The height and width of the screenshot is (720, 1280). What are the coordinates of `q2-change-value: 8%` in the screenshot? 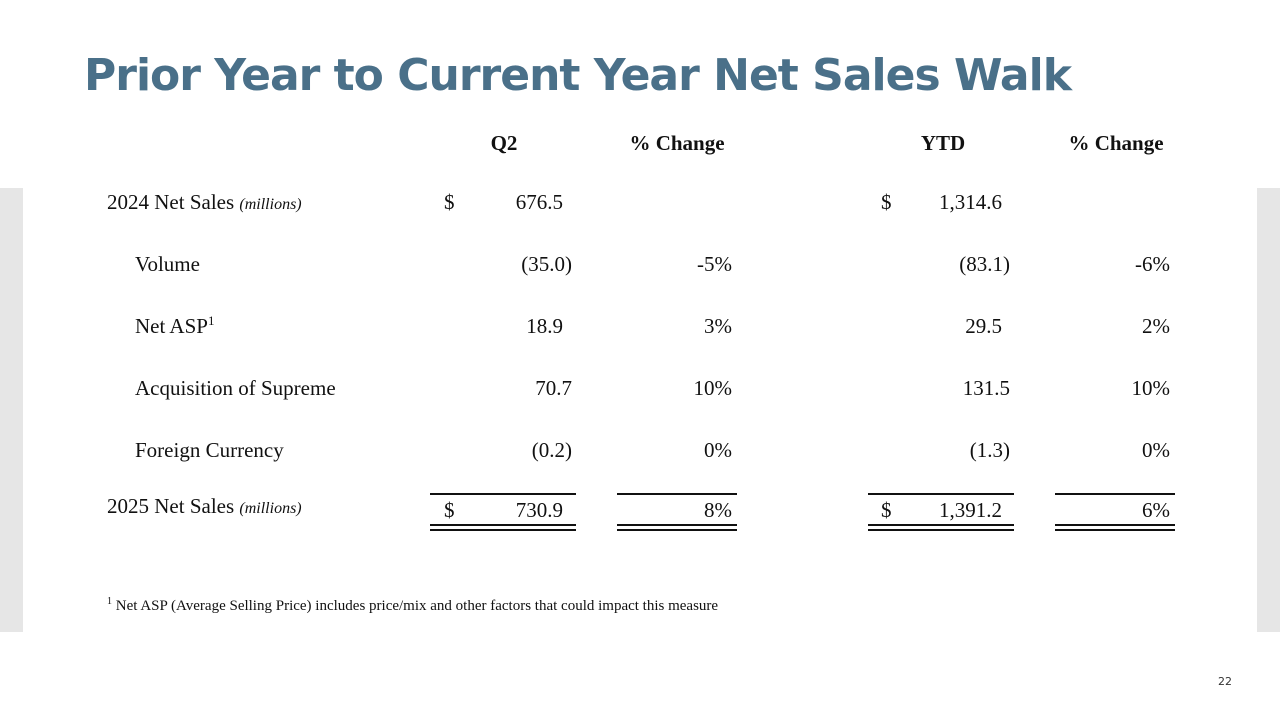 It's located at (718, 510).